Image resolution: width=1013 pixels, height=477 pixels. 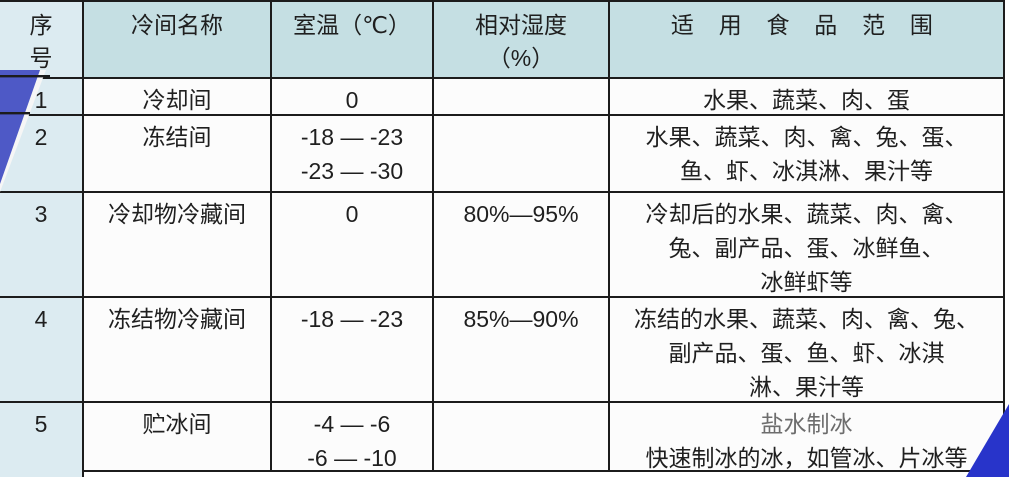 I want to click on header-index-line1: 序, so click(x=41, y=25).